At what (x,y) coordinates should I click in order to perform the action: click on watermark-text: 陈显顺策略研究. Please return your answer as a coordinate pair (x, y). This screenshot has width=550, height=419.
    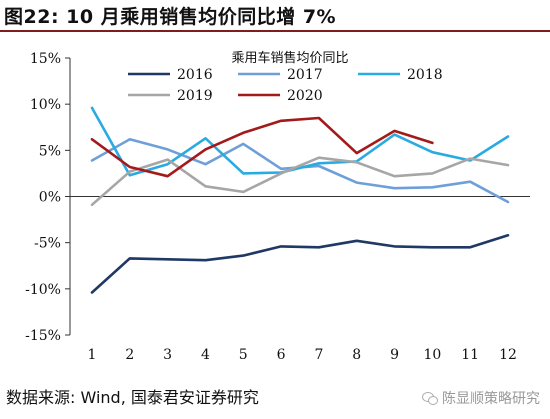
    Looking at the image, I should click on (491, 399).